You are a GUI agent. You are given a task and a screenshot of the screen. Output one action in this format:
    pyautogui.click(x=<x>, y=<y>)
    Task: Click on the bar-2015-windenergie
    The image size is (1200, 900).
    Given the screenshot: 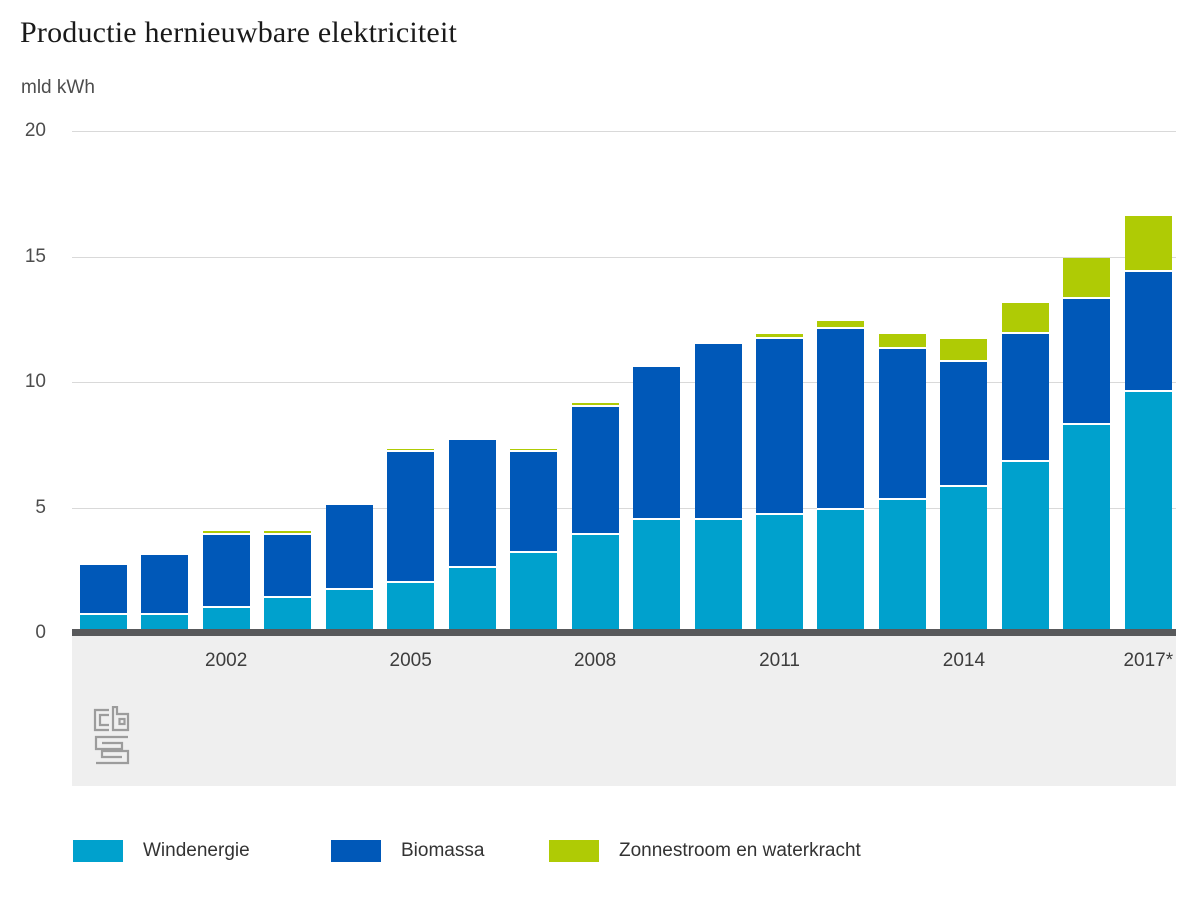 What is the action you would take?
    pyautogui.click(x=1025, y=547)
    